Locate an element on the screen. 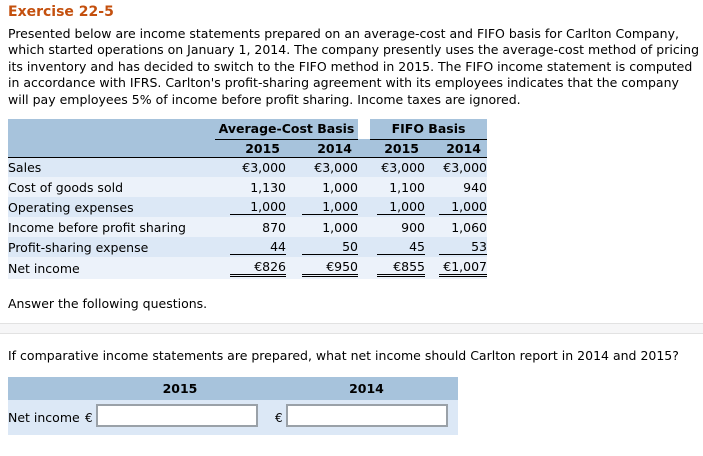 This screenshot has width=703, height=456. answer-year-header-2014: 2014 is located at coordinates (366, 389).